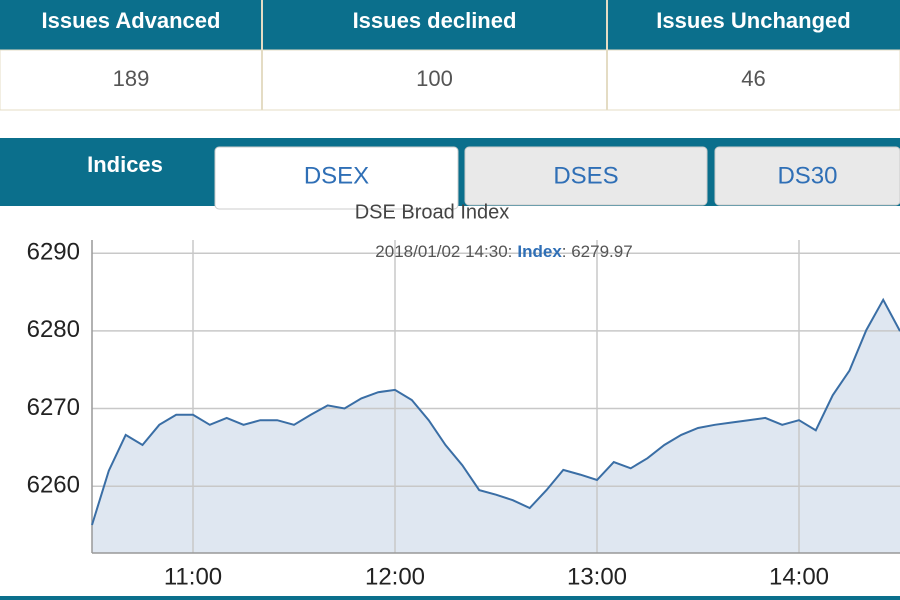 The height and width of the screenshot is (600, 900). I want to click on table-value: 46, so click(753, 78).